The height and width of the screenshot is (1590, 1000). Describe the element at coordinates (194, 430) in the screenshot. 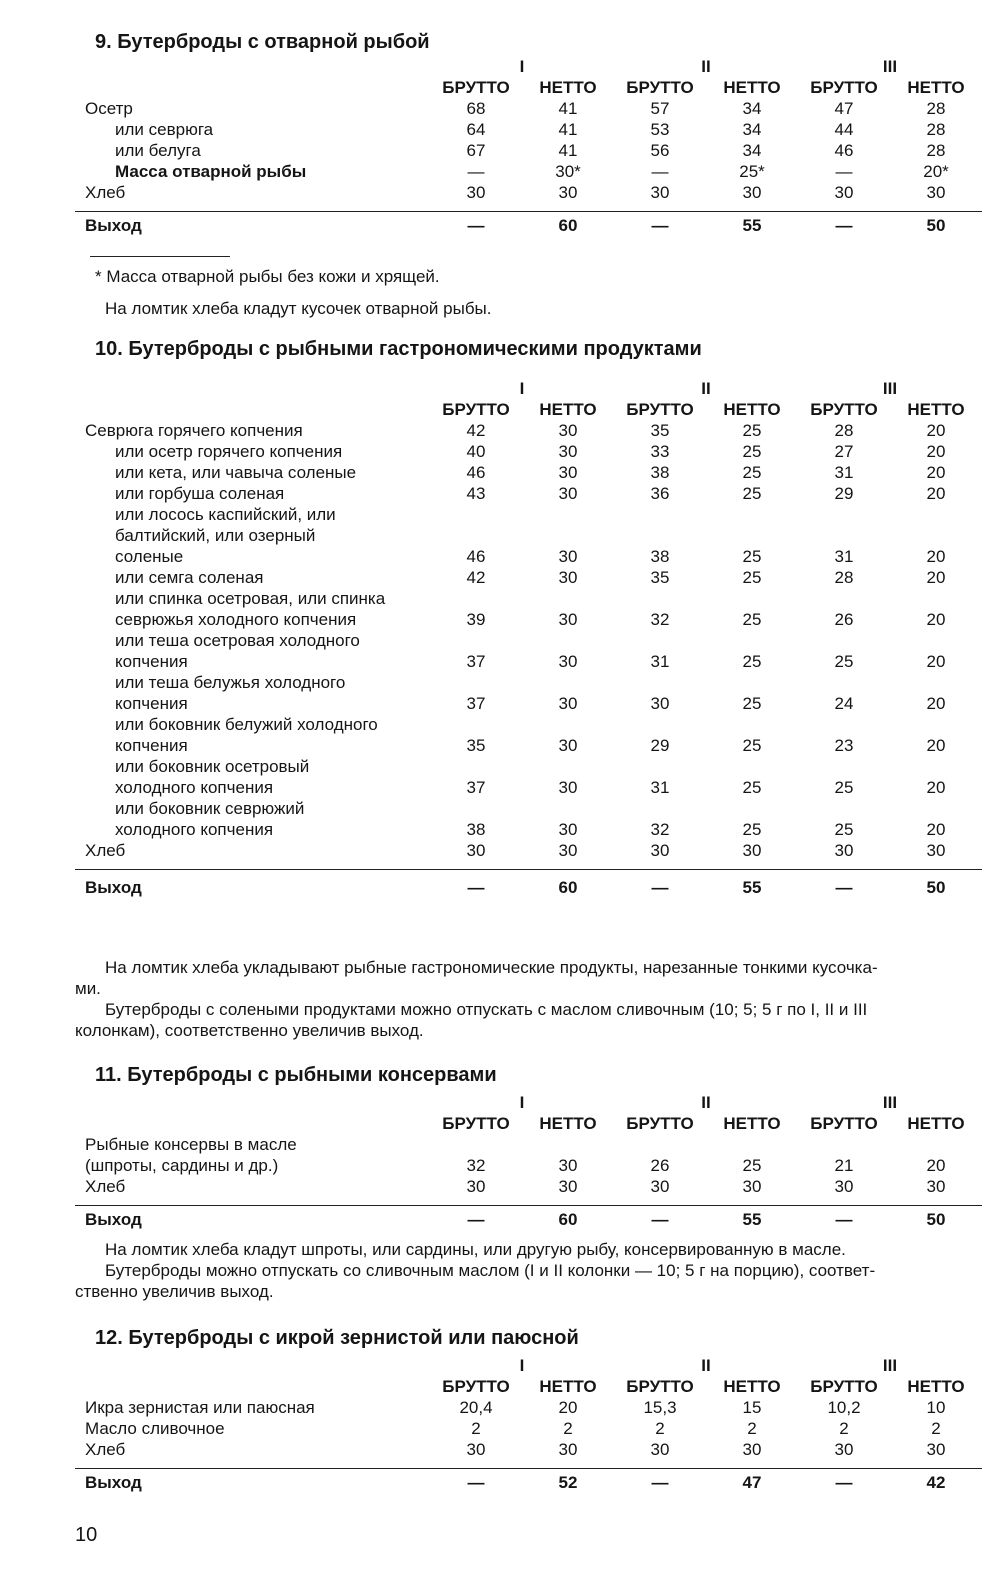

I see `name-line: Севрюга горячего копчения` at that location.